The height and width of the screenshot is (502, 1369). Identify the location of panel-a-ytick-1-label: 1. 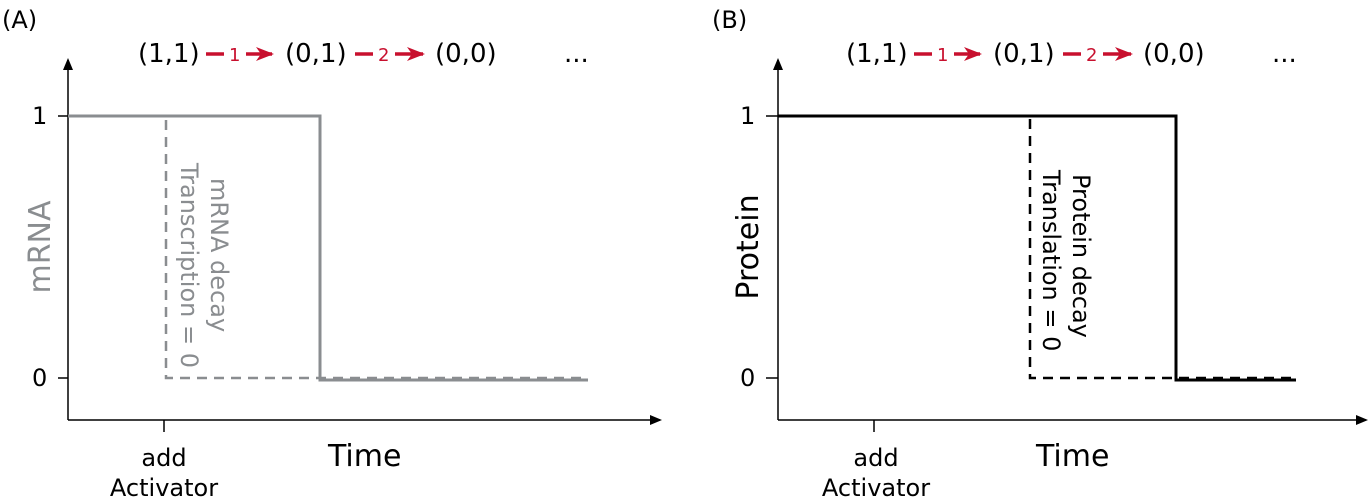
(39, 116).